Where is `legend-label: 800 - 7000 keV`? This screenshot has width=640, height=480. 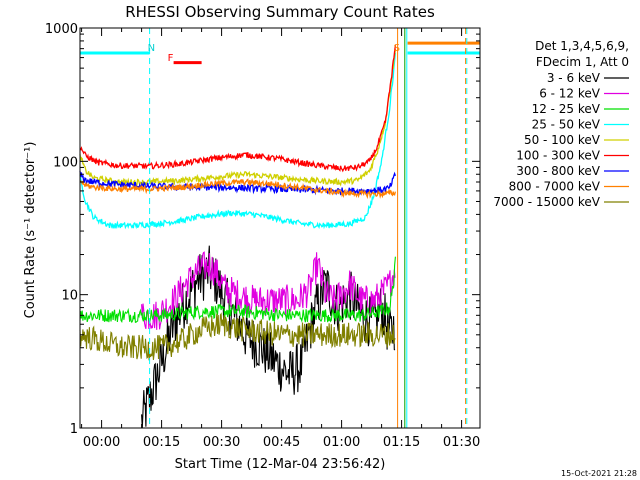 legend-label: 800 - 7000 keV is located at coordinates (555, 187).